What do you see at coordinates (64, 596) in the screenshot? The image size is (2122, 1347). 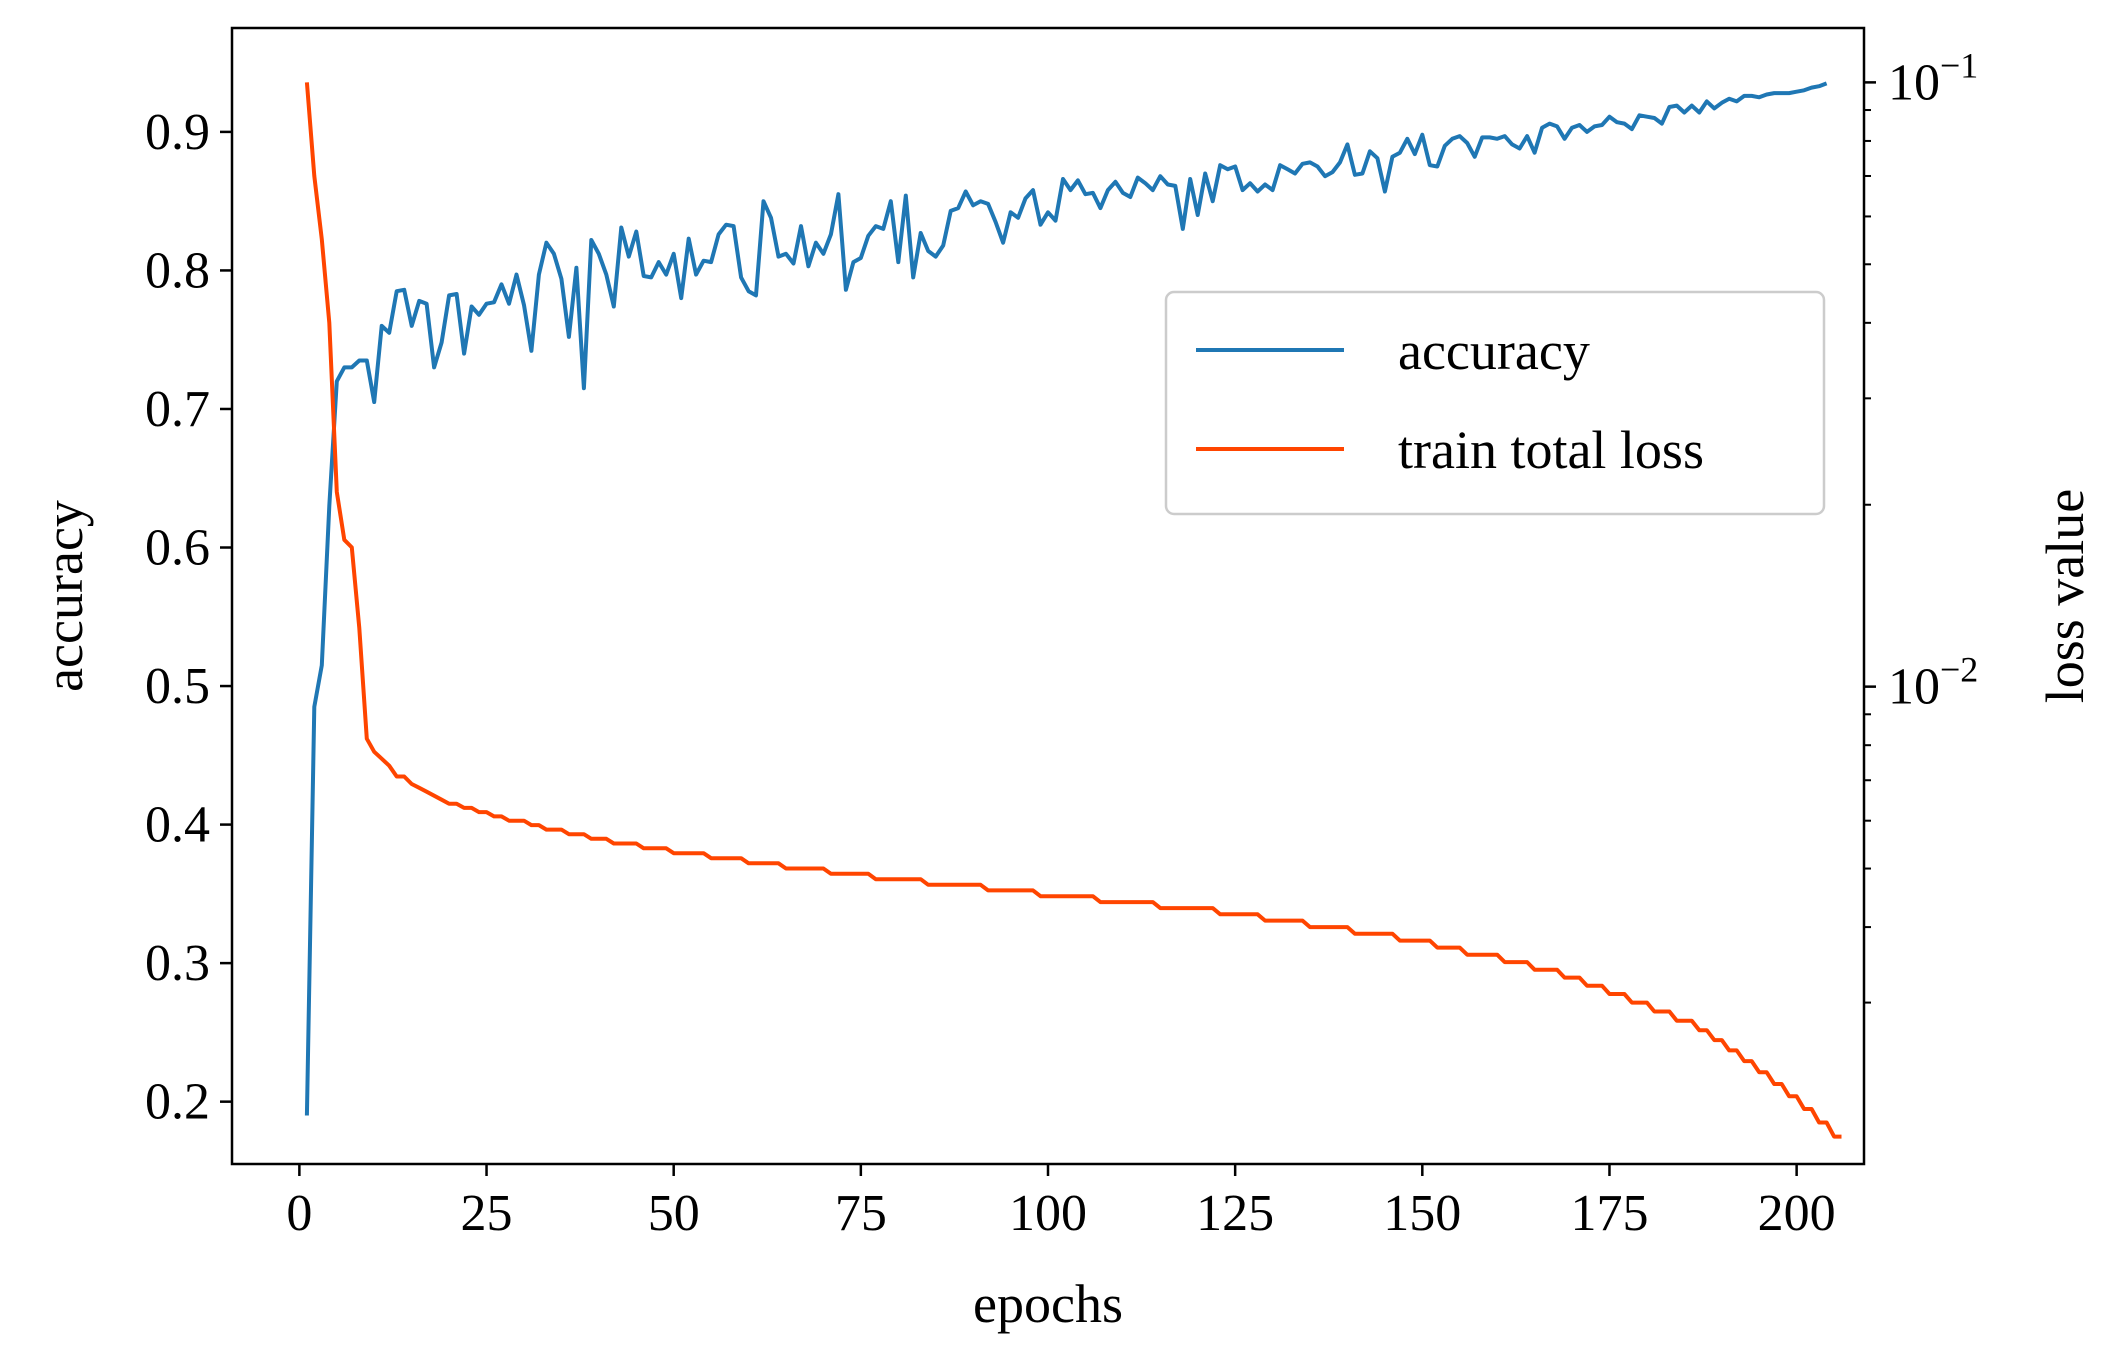 I see `y-axis-left-title: accuracy` at bounding box center [64, 596].